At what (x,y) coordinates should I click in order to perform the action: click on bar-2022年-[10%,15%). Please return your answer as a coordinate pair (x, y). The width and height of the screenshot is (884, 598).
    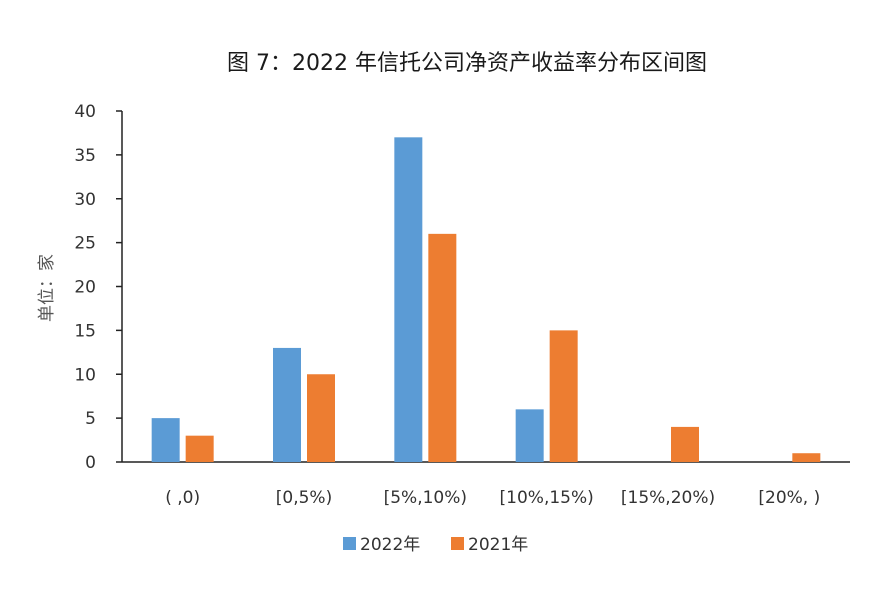
    Looking at the image, I should click on (529, 435).